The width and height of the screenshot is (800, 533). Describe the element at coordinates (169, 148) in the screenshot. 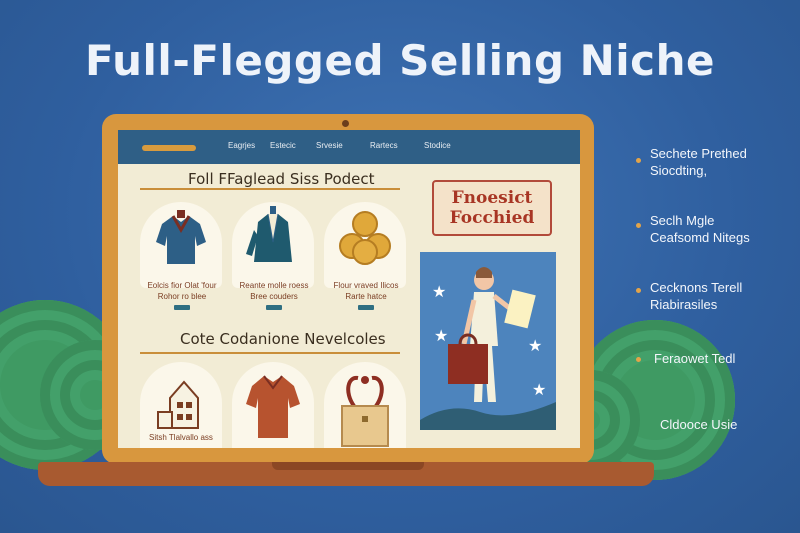

I see `logo-bar` at that location.